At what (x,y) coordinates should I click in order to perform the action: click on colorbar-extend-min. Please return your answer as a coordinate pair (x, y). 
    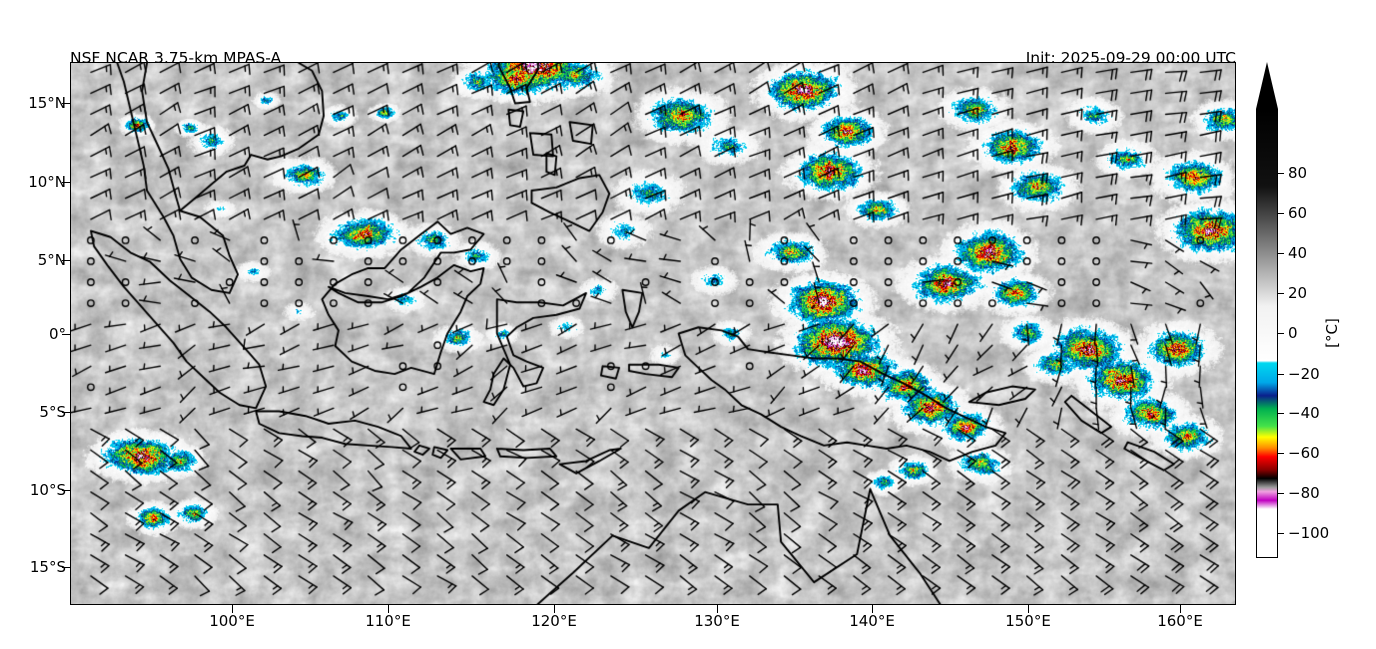
    Looking at the image, I should click on (1267, 581).